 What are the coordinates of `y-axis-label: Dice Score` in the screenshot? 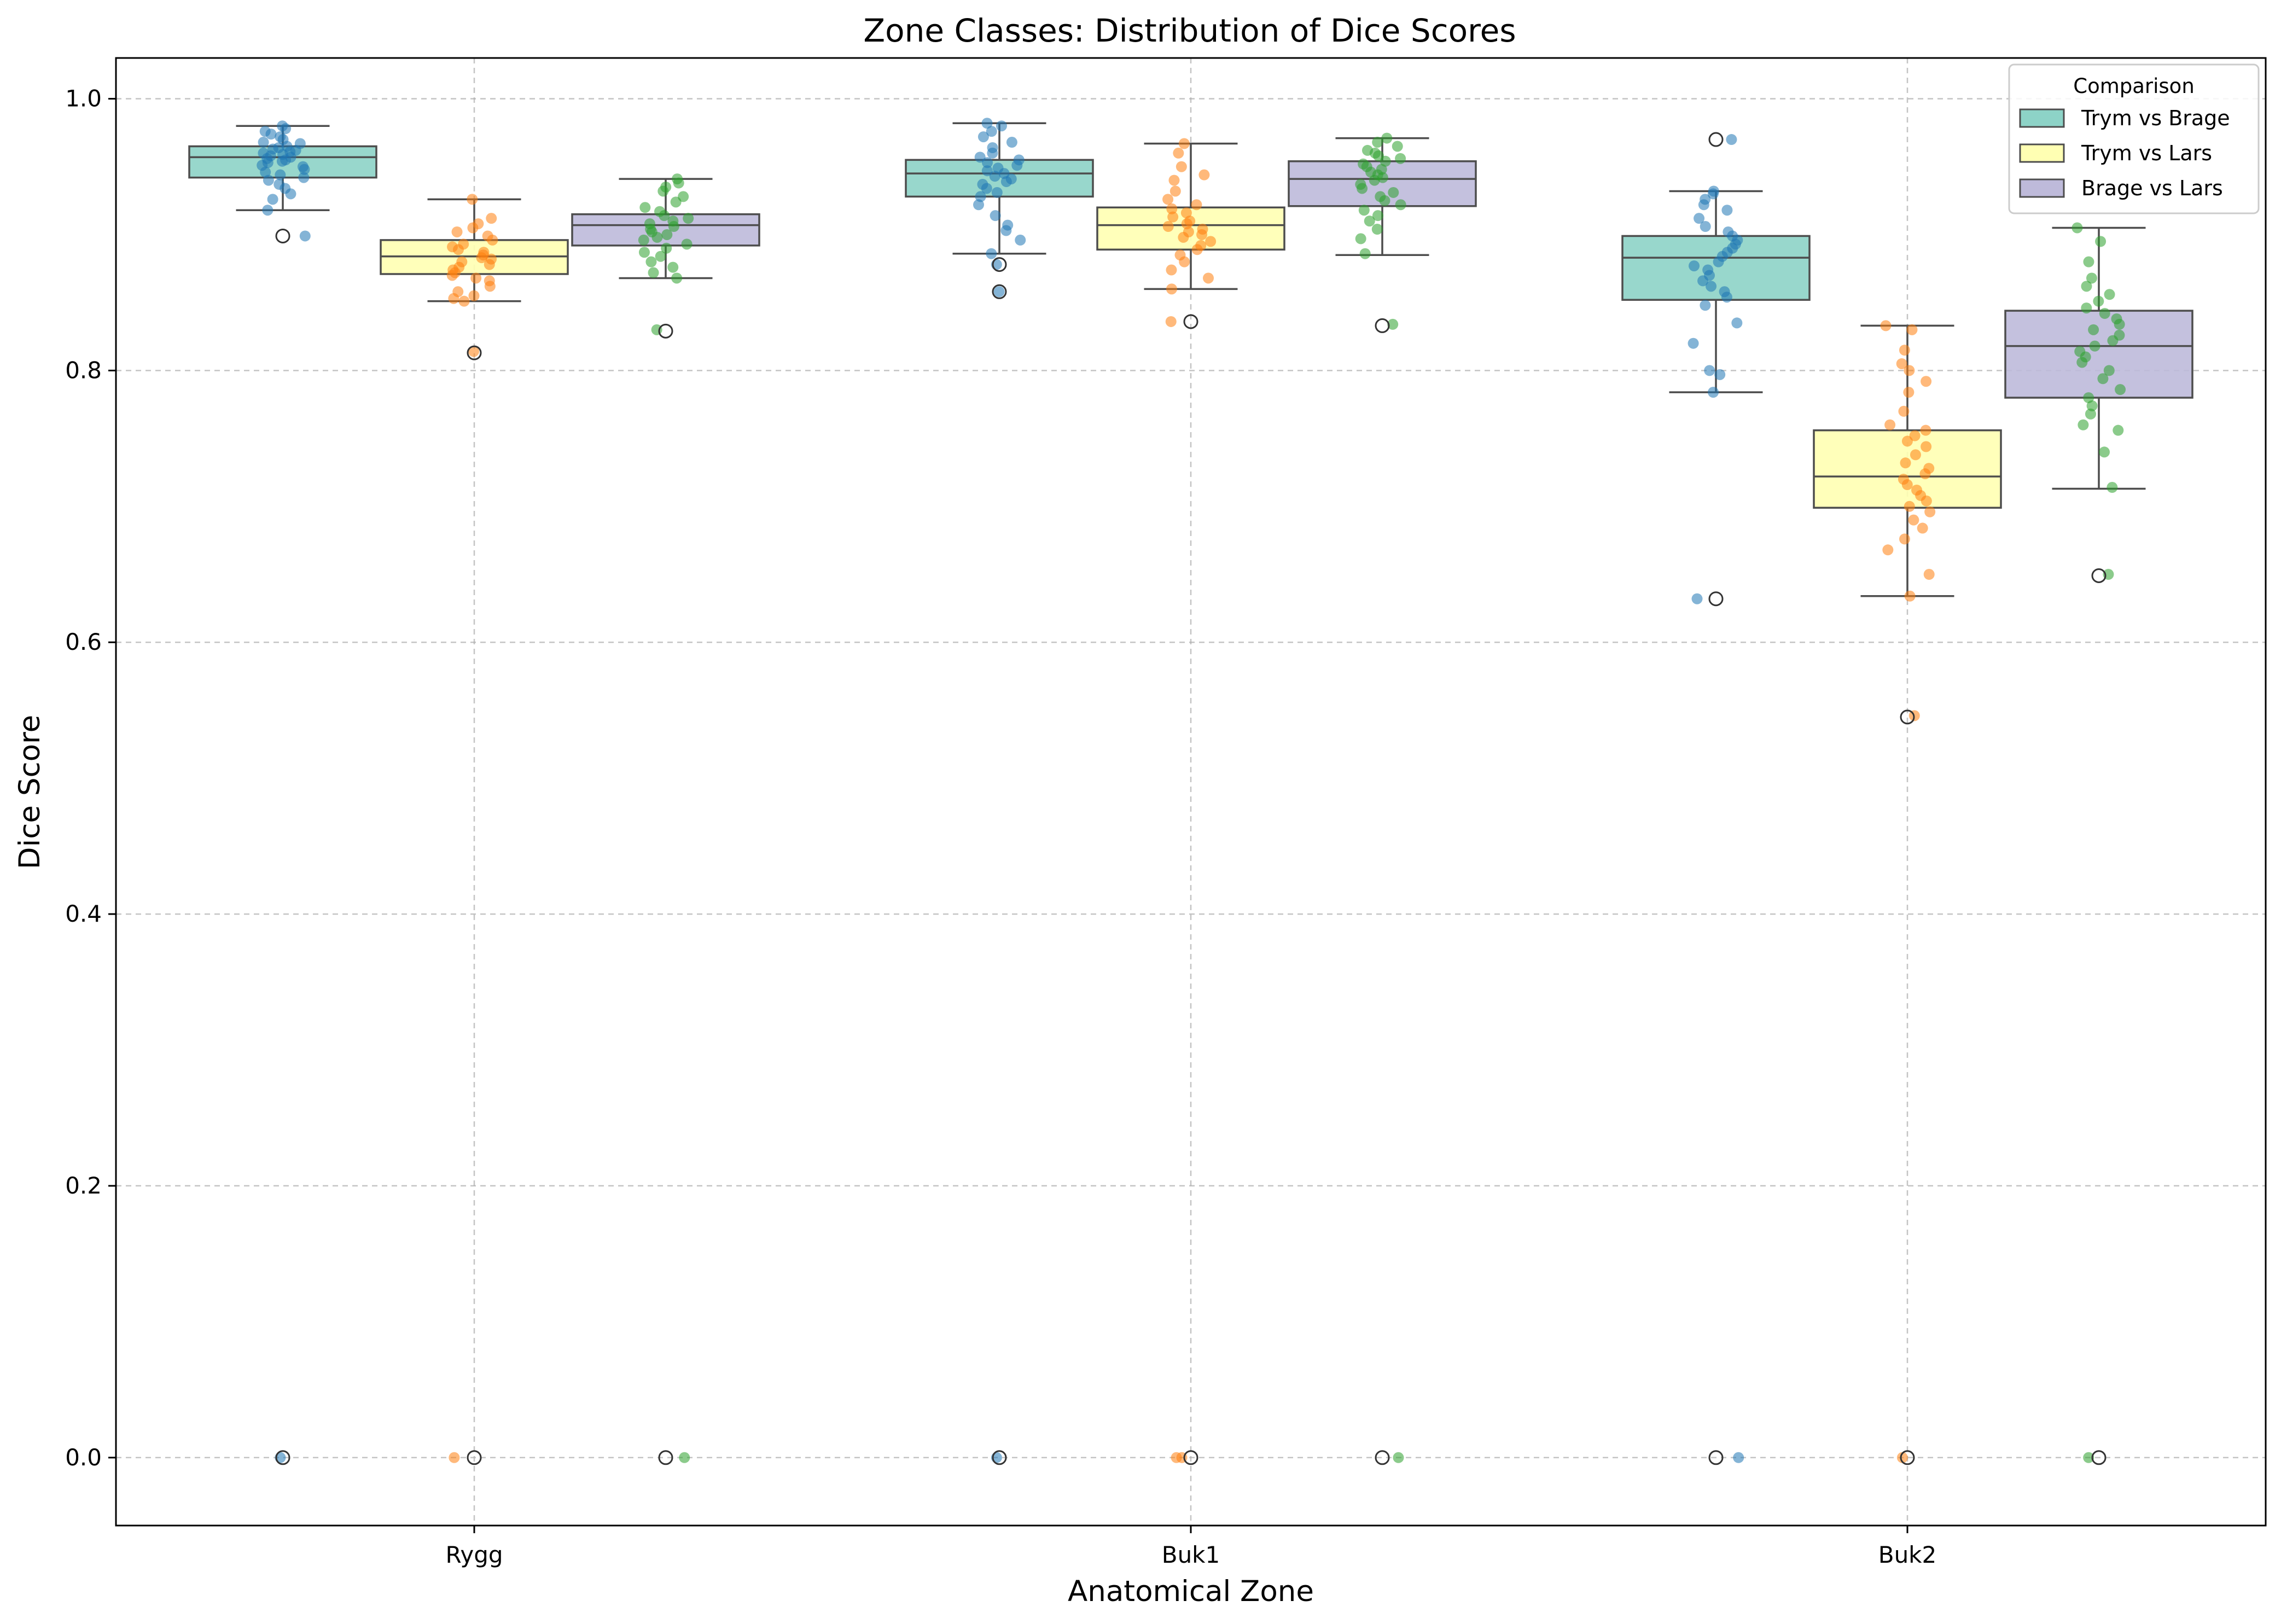 It's located at (29, 792).